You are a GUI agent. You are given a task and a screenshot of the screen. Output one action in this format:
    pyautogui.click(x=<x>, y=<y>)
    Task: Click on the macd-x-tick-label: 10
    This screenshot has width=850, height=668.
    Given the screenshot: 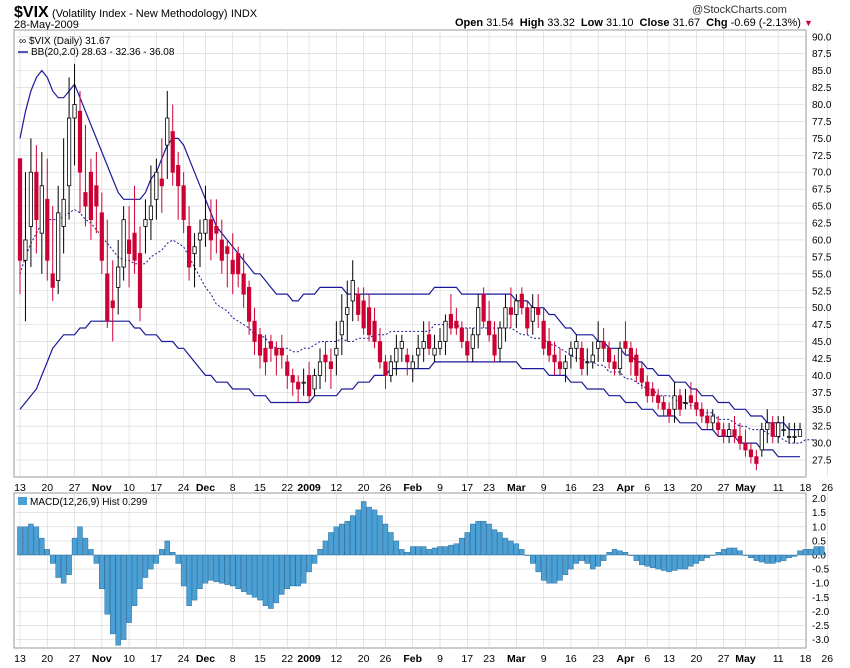 What is the action you would take?
    pyautogui.click(x=129, y=659)
    